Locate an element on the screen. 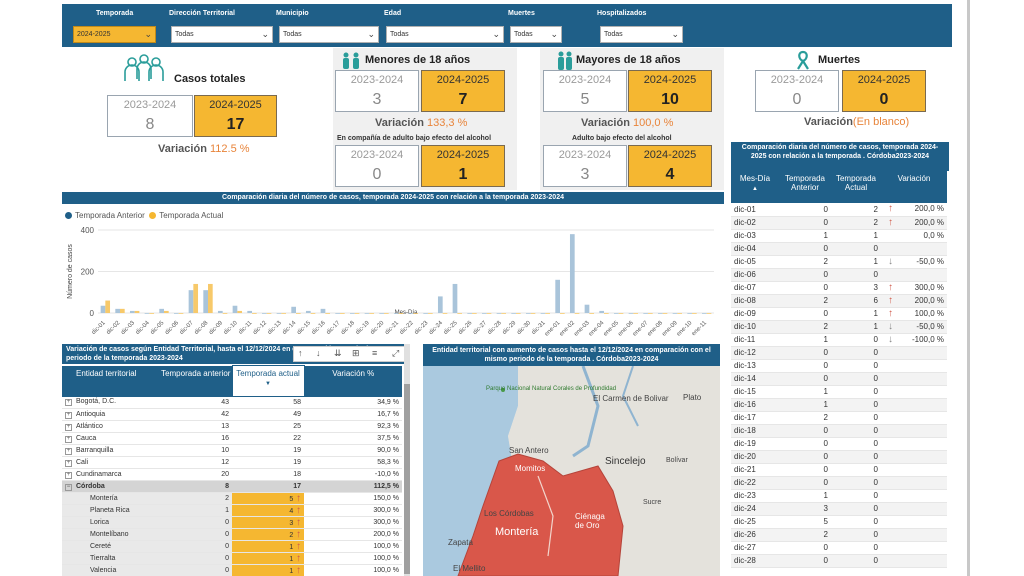 The height and width of the screenshot is (576, 1024). table-row: dic-16 1 0 is located at coordinates (839, 405).